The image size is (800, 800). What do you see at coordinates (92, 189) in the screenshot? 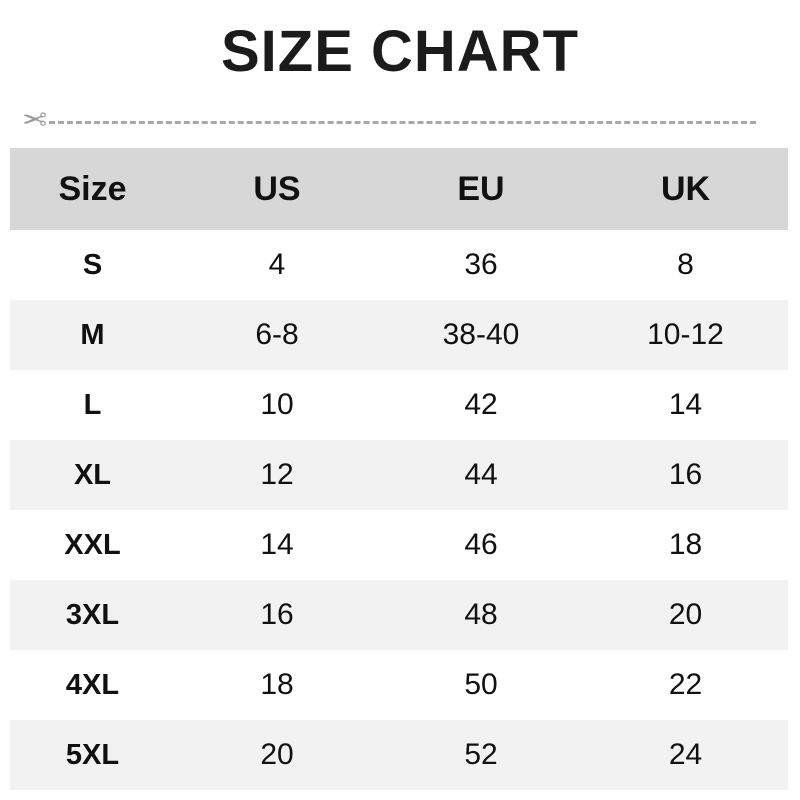
I see `column-header-size: Size` at bounding box center [92, 189].